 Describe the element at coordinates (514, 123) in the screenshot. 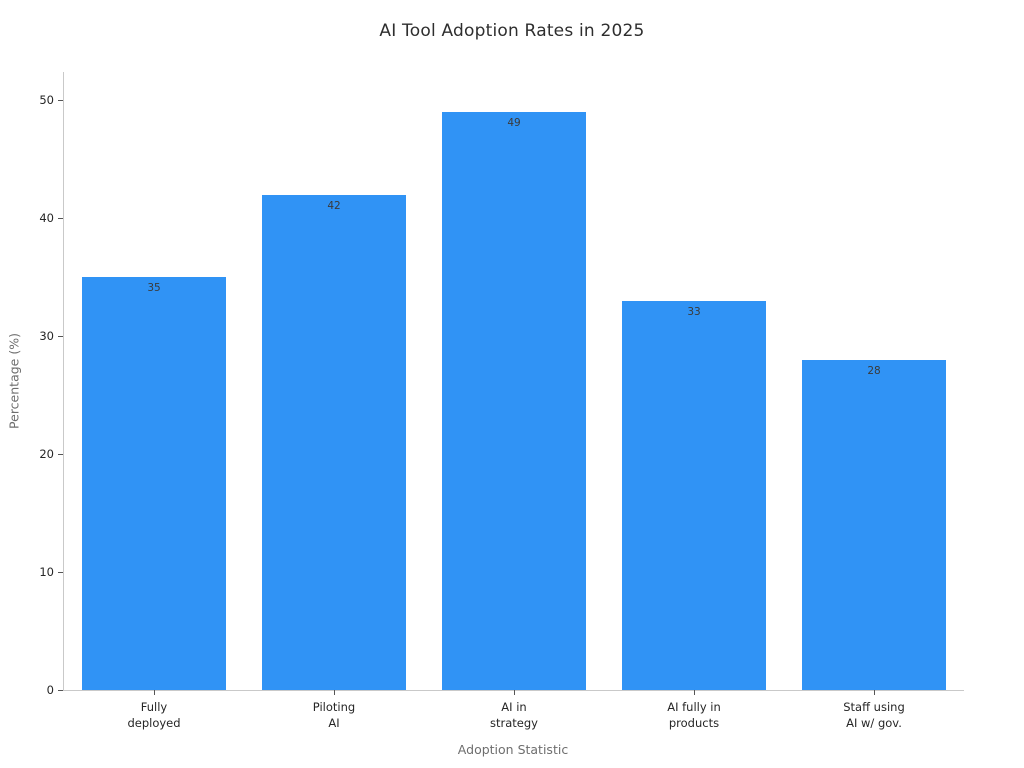

I see `bar-value-label: 49` at that location.